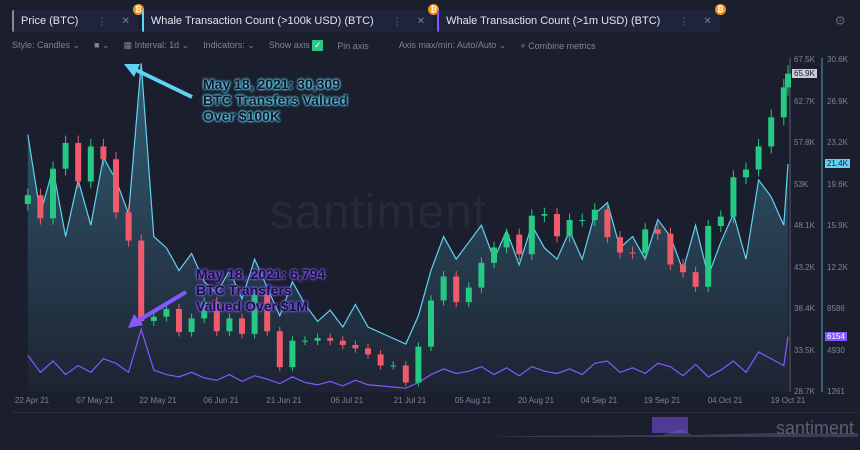 Image resolution: width=860 pixels, height=450 pixels. I want to click on whale-1m-last-value-label: 6154, so click(836, 336).